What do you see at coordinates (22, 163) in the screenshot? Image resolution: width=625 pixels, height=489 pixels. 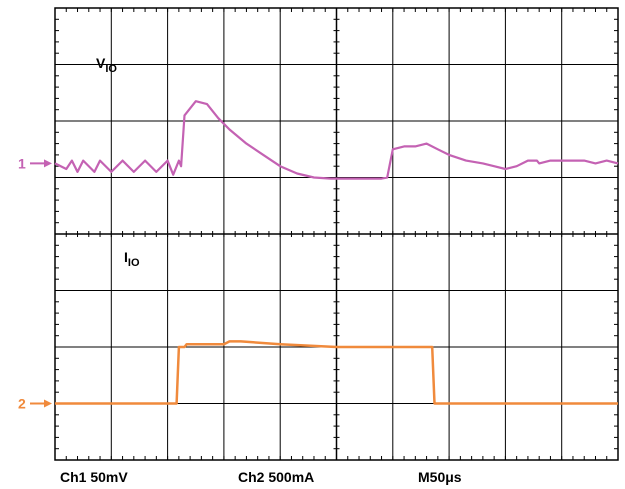 I see `channel-marker-label-1: 1` at bounding box center [22, 163].